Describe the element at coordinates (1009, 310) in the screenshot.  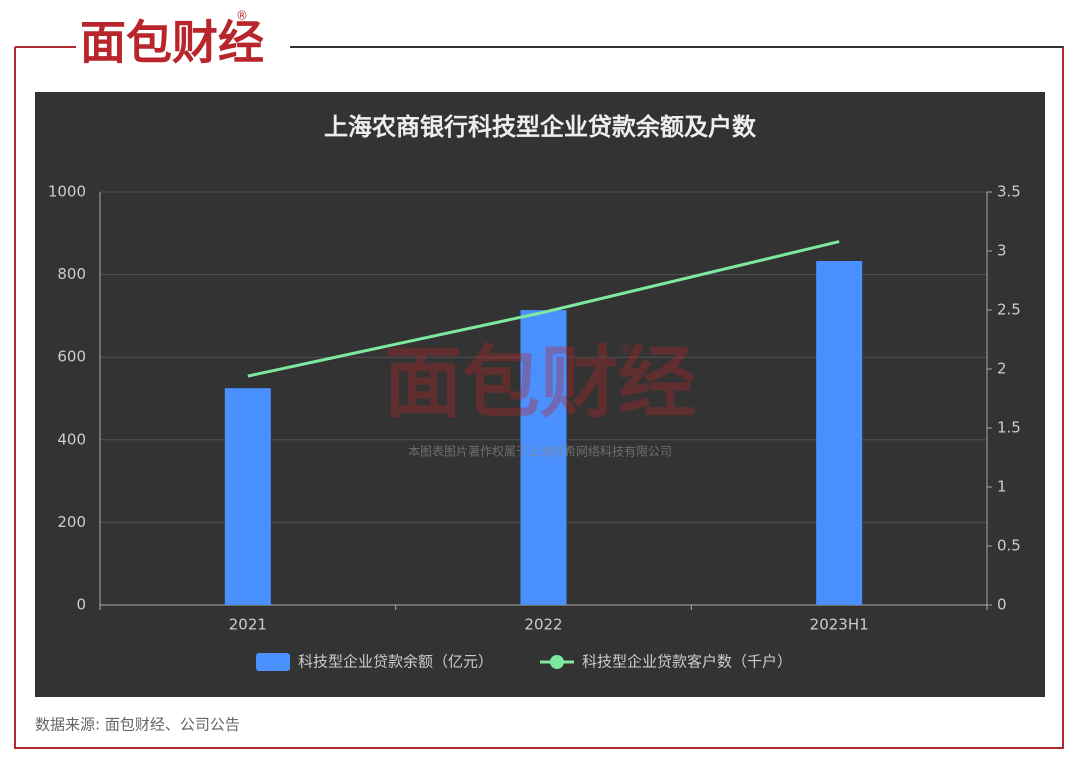
I see `y2-tick-label: 2.5` at that location.